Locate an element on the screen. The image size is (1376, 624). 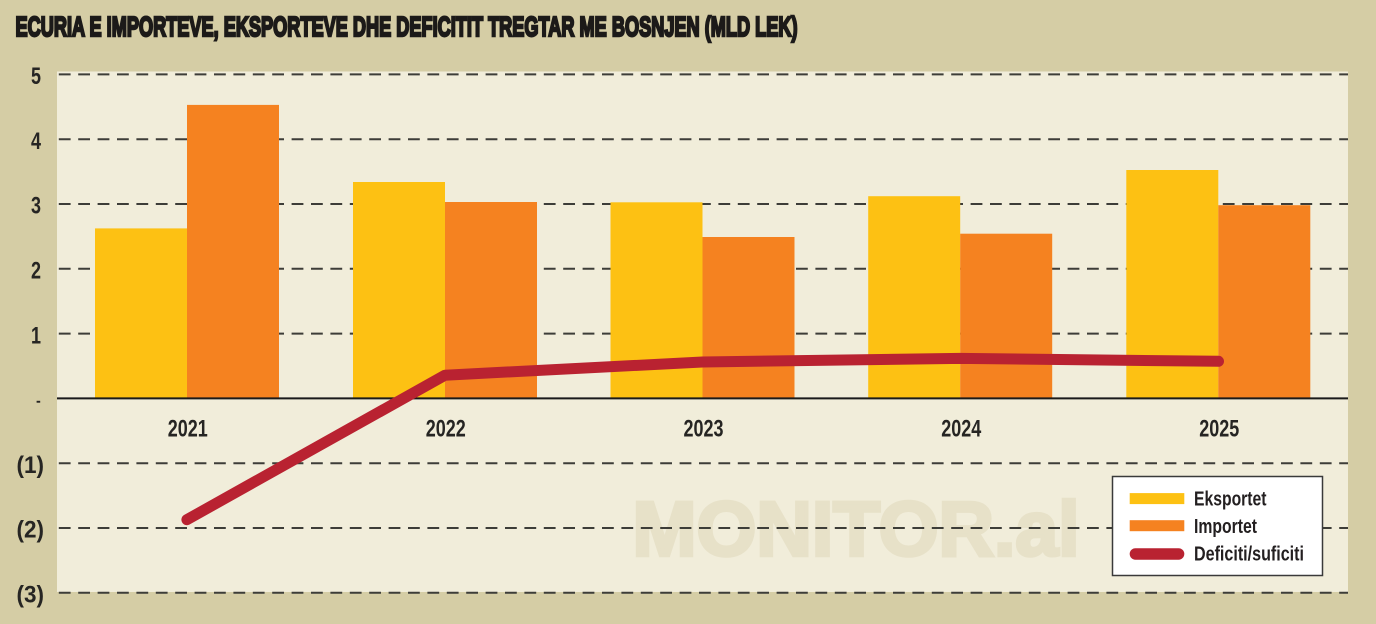
svg-text: 2024 is located at coordinates (961, 429).